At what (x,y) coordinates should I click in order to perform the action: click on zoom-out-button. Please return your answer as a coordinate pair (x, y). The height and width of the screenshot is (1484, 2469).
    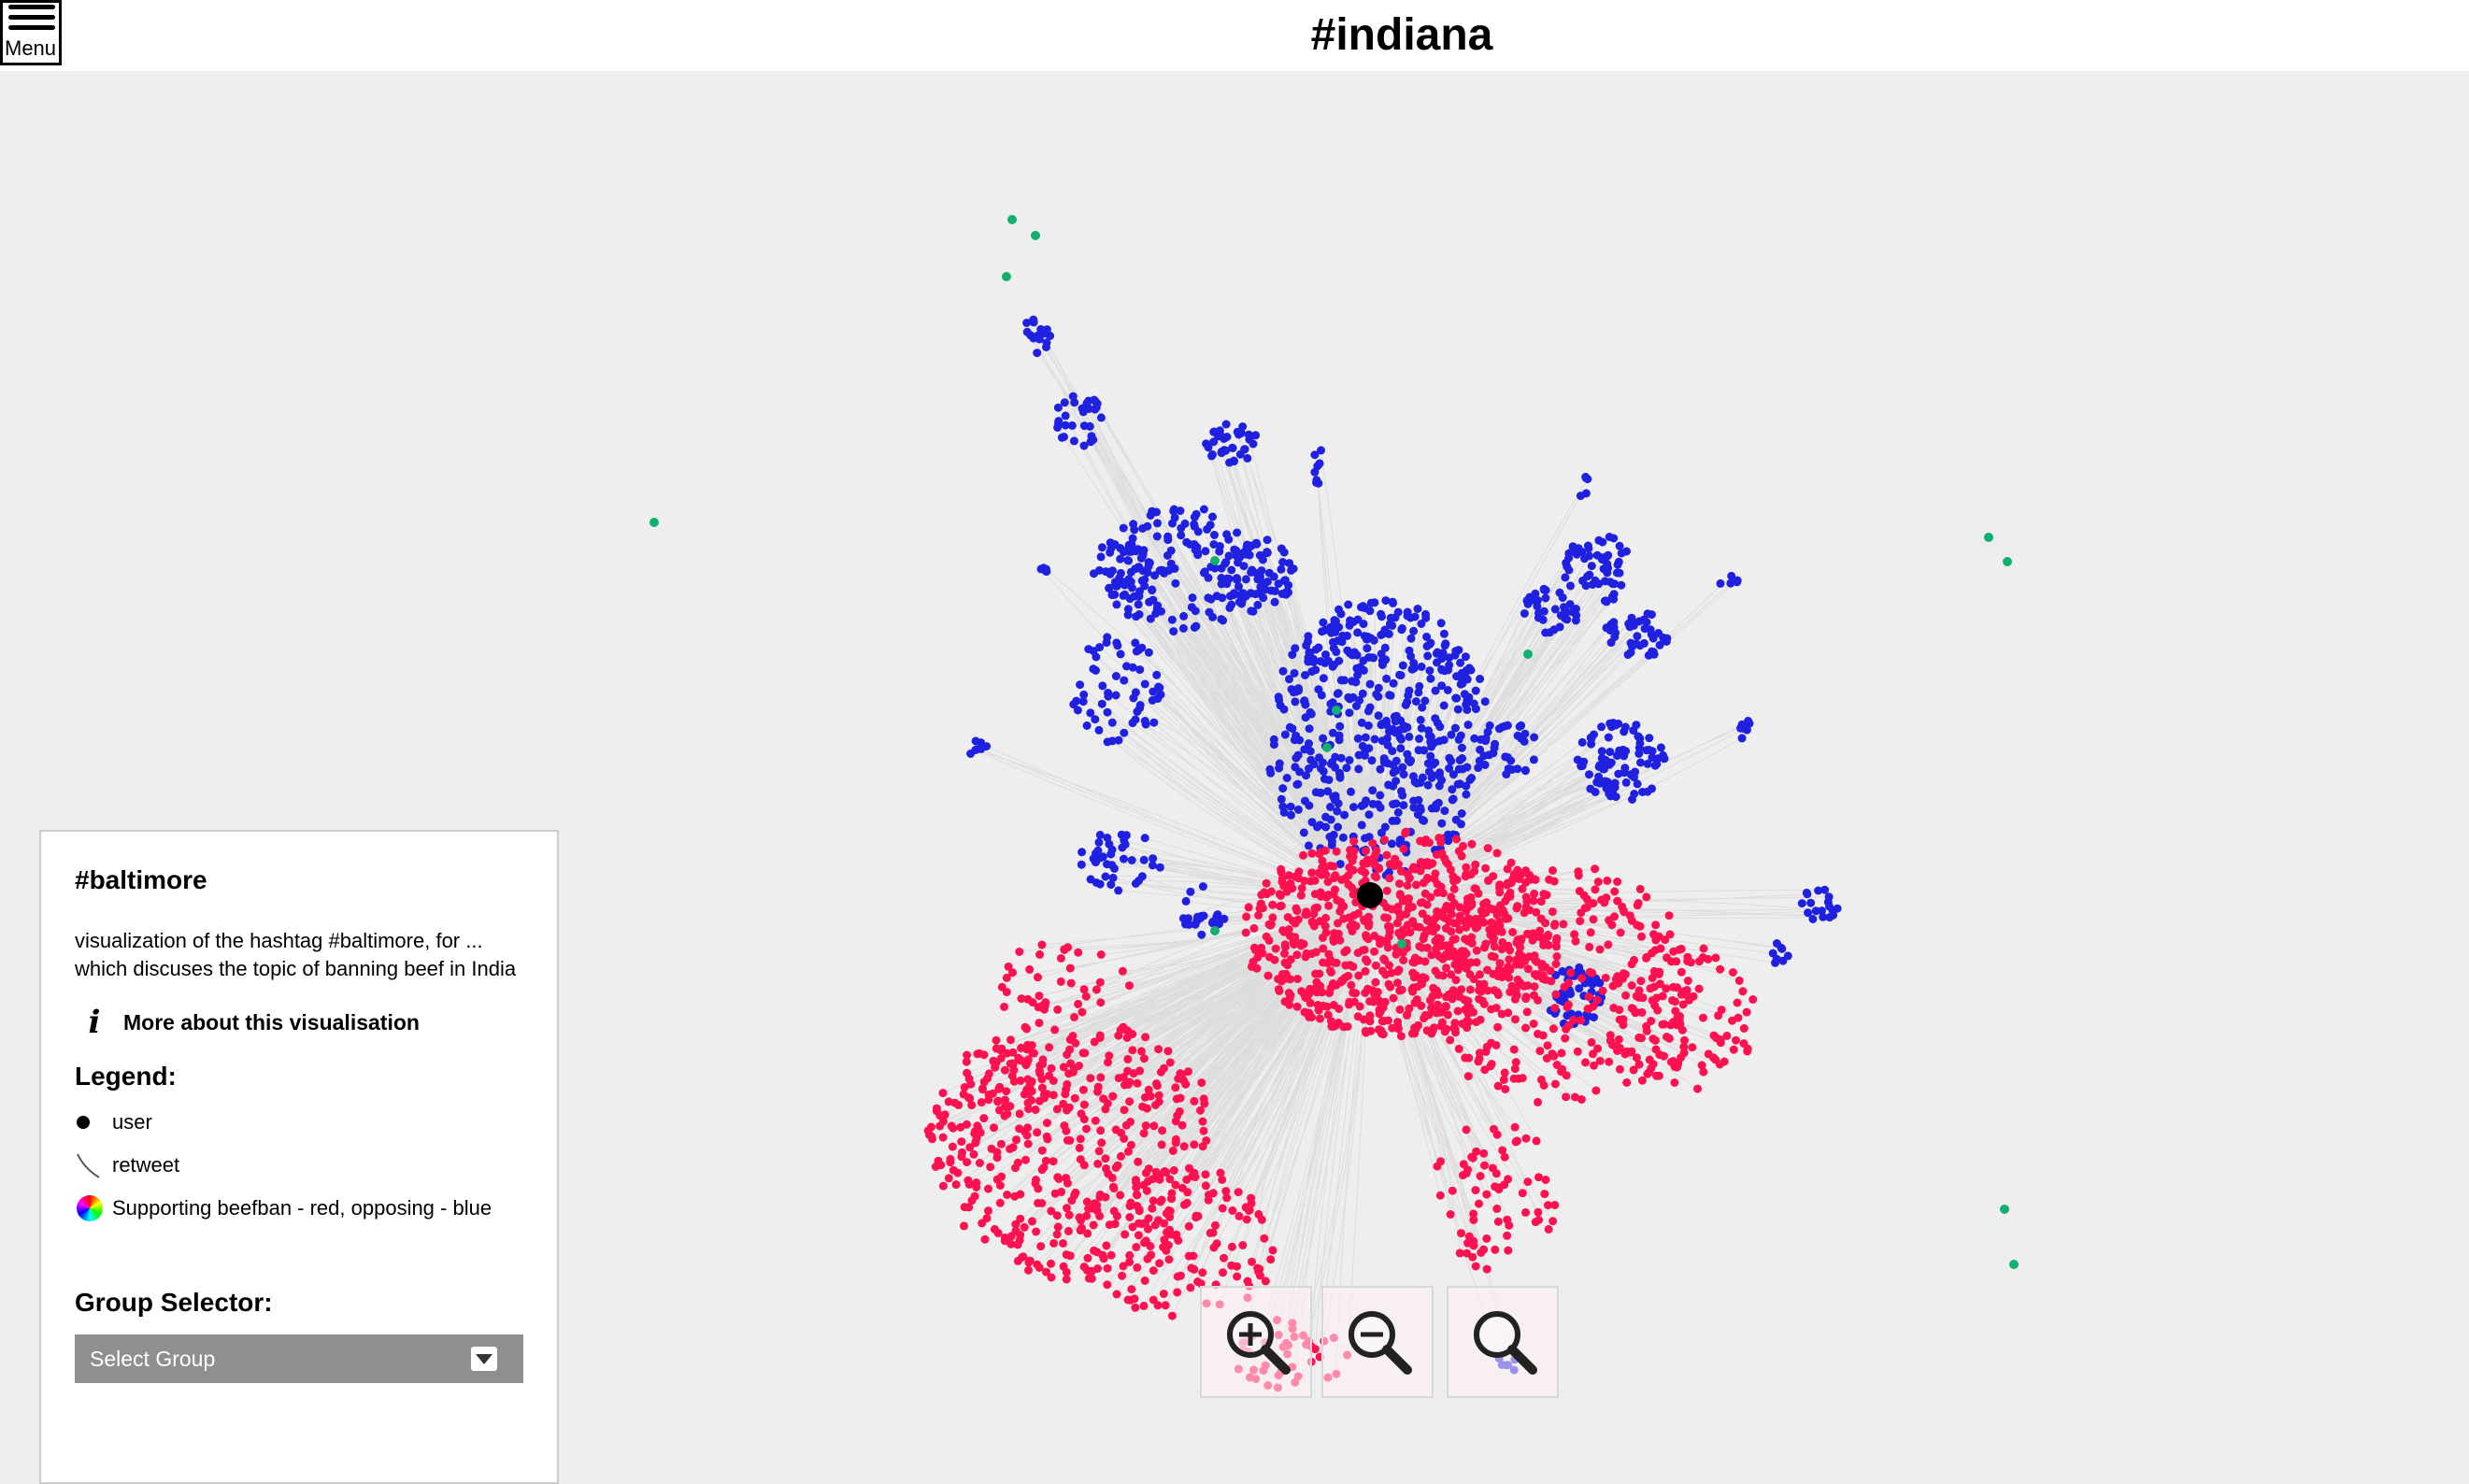
    Looking at the image, I should click on (1377, 1342).